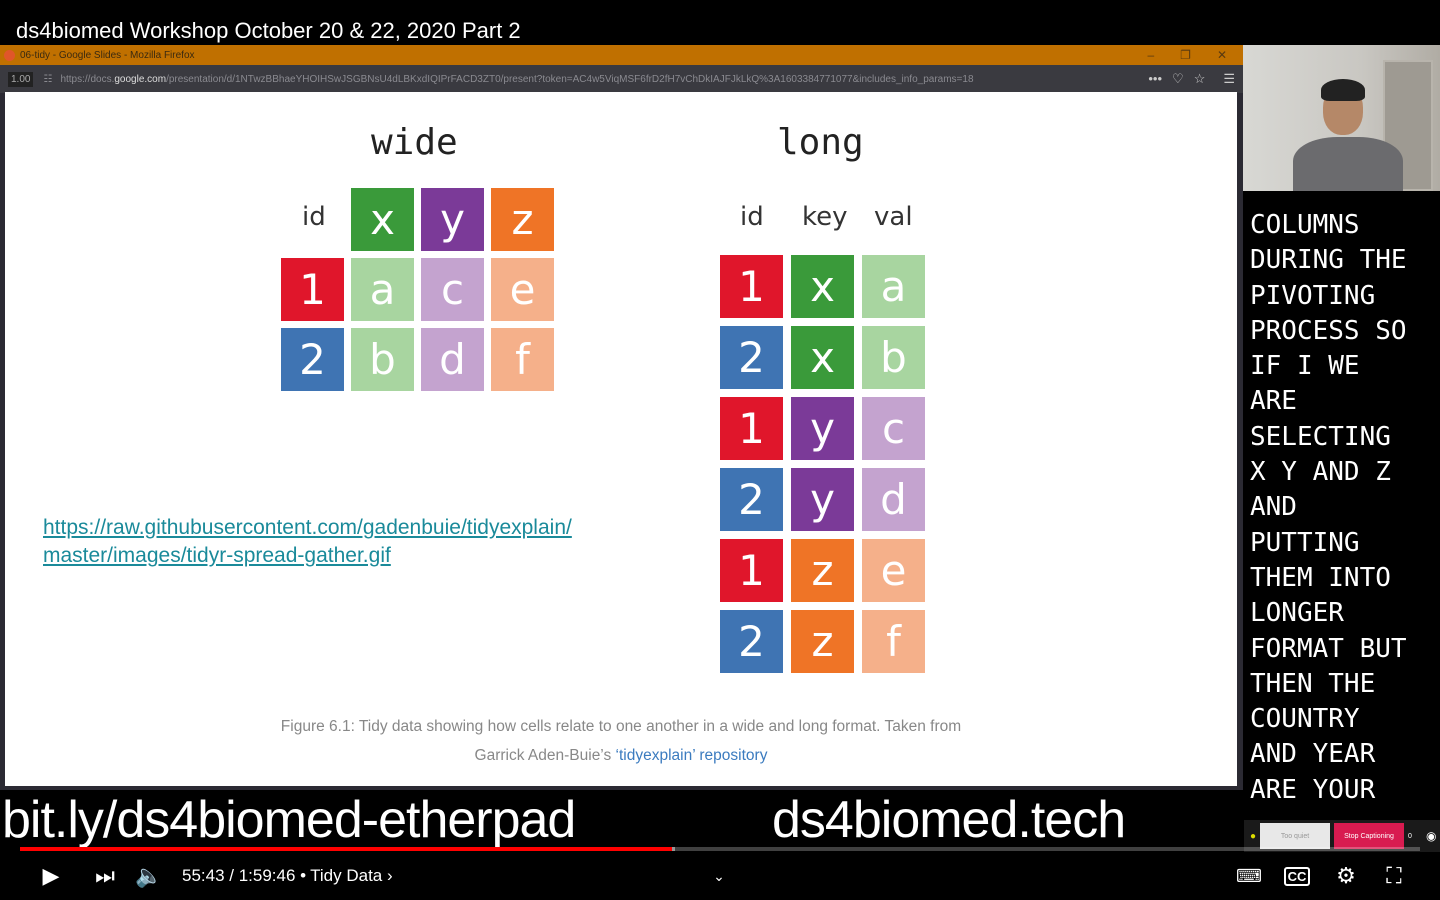 This screenshot has width=1440, height=900. What do you see at coordinates (893, 428) in the screenshot?
I see `long-cell-val: c` at bounding box center [893, 428].